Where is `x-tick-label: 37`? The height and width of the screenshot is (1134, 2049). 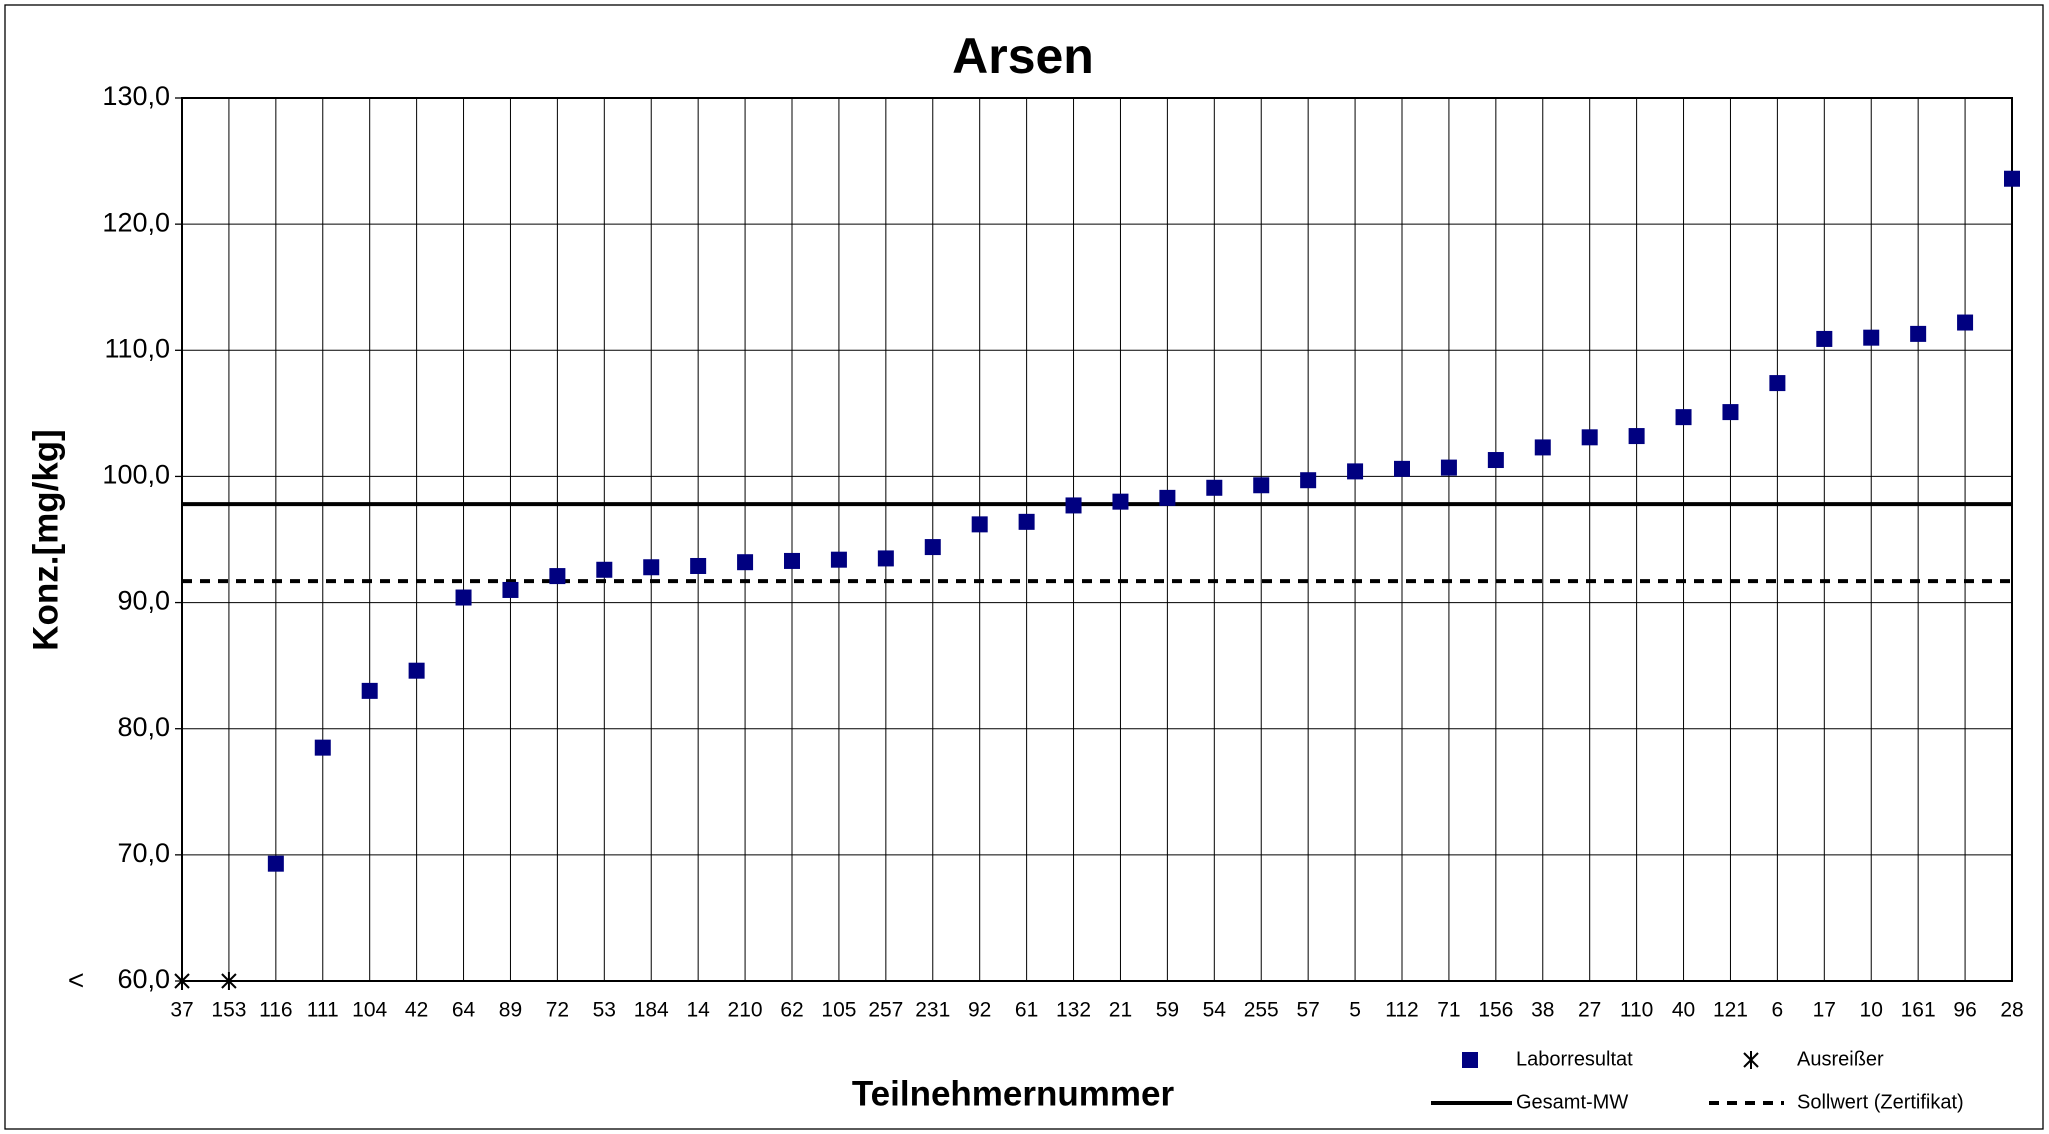
x-tick-label: 37 is located at coordinates (181, 1010).